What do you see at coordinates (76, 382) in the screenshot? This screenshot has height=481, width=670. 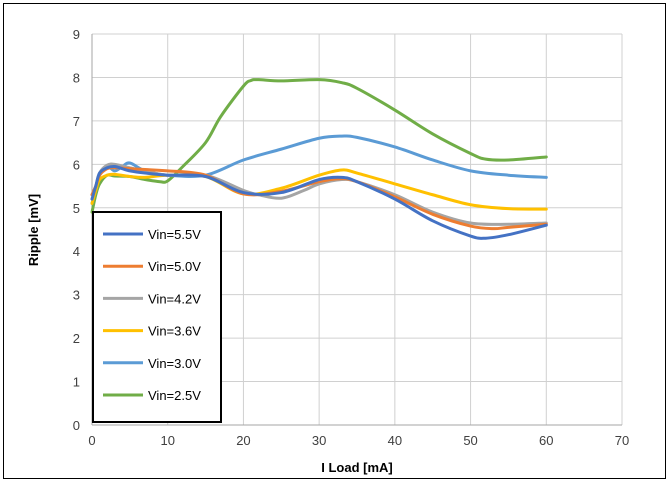 I see `y-tick-label: 1` at bounding box center [76, 382].